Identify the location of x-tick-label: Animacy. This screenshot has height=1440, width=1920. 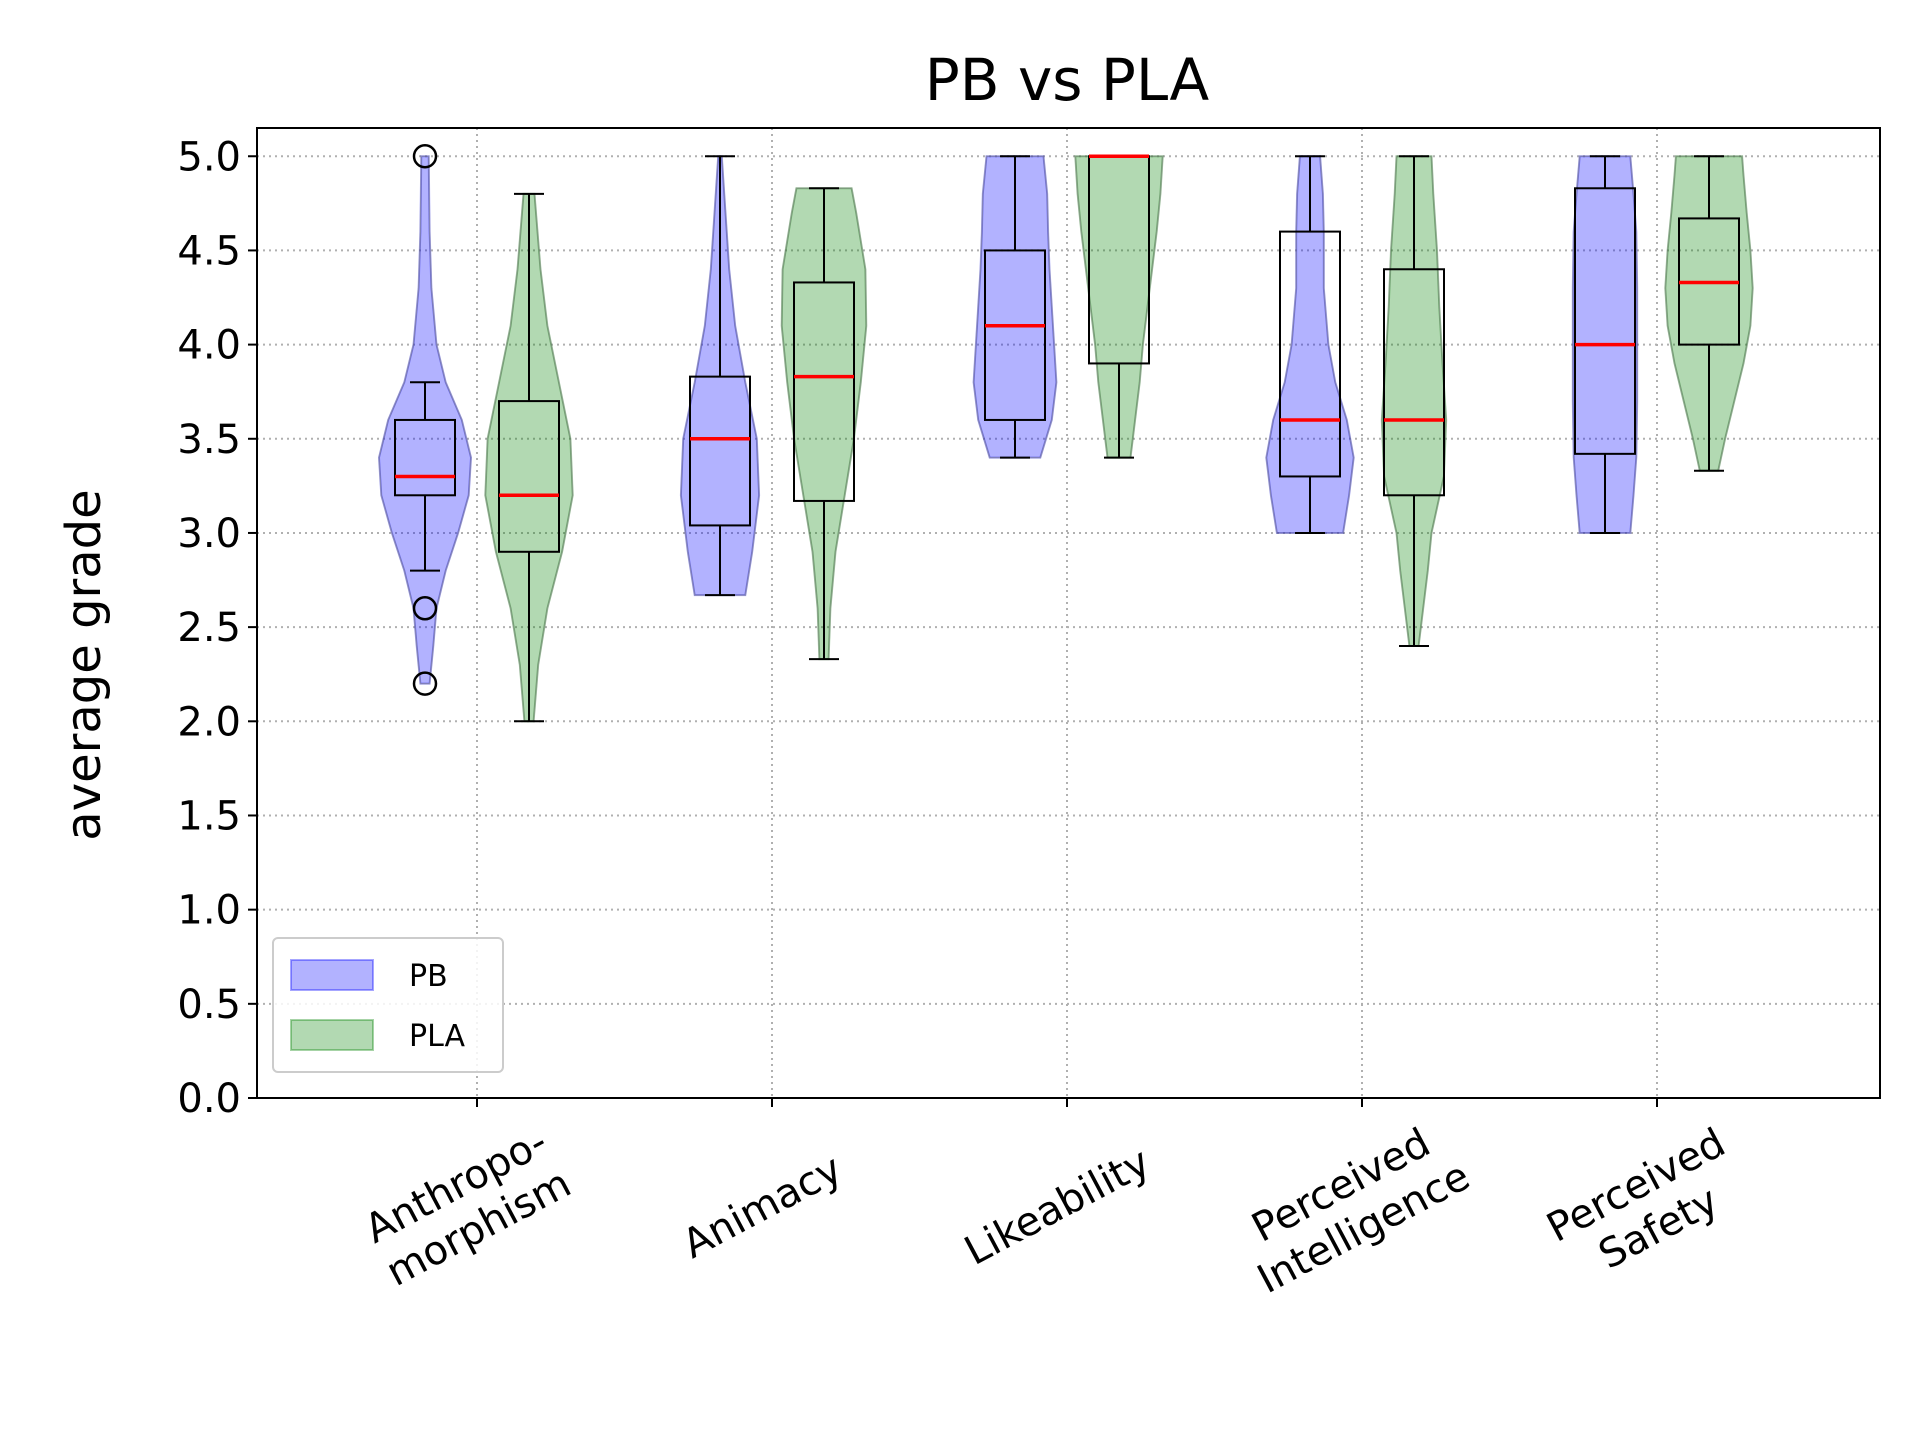
(762, 1207).